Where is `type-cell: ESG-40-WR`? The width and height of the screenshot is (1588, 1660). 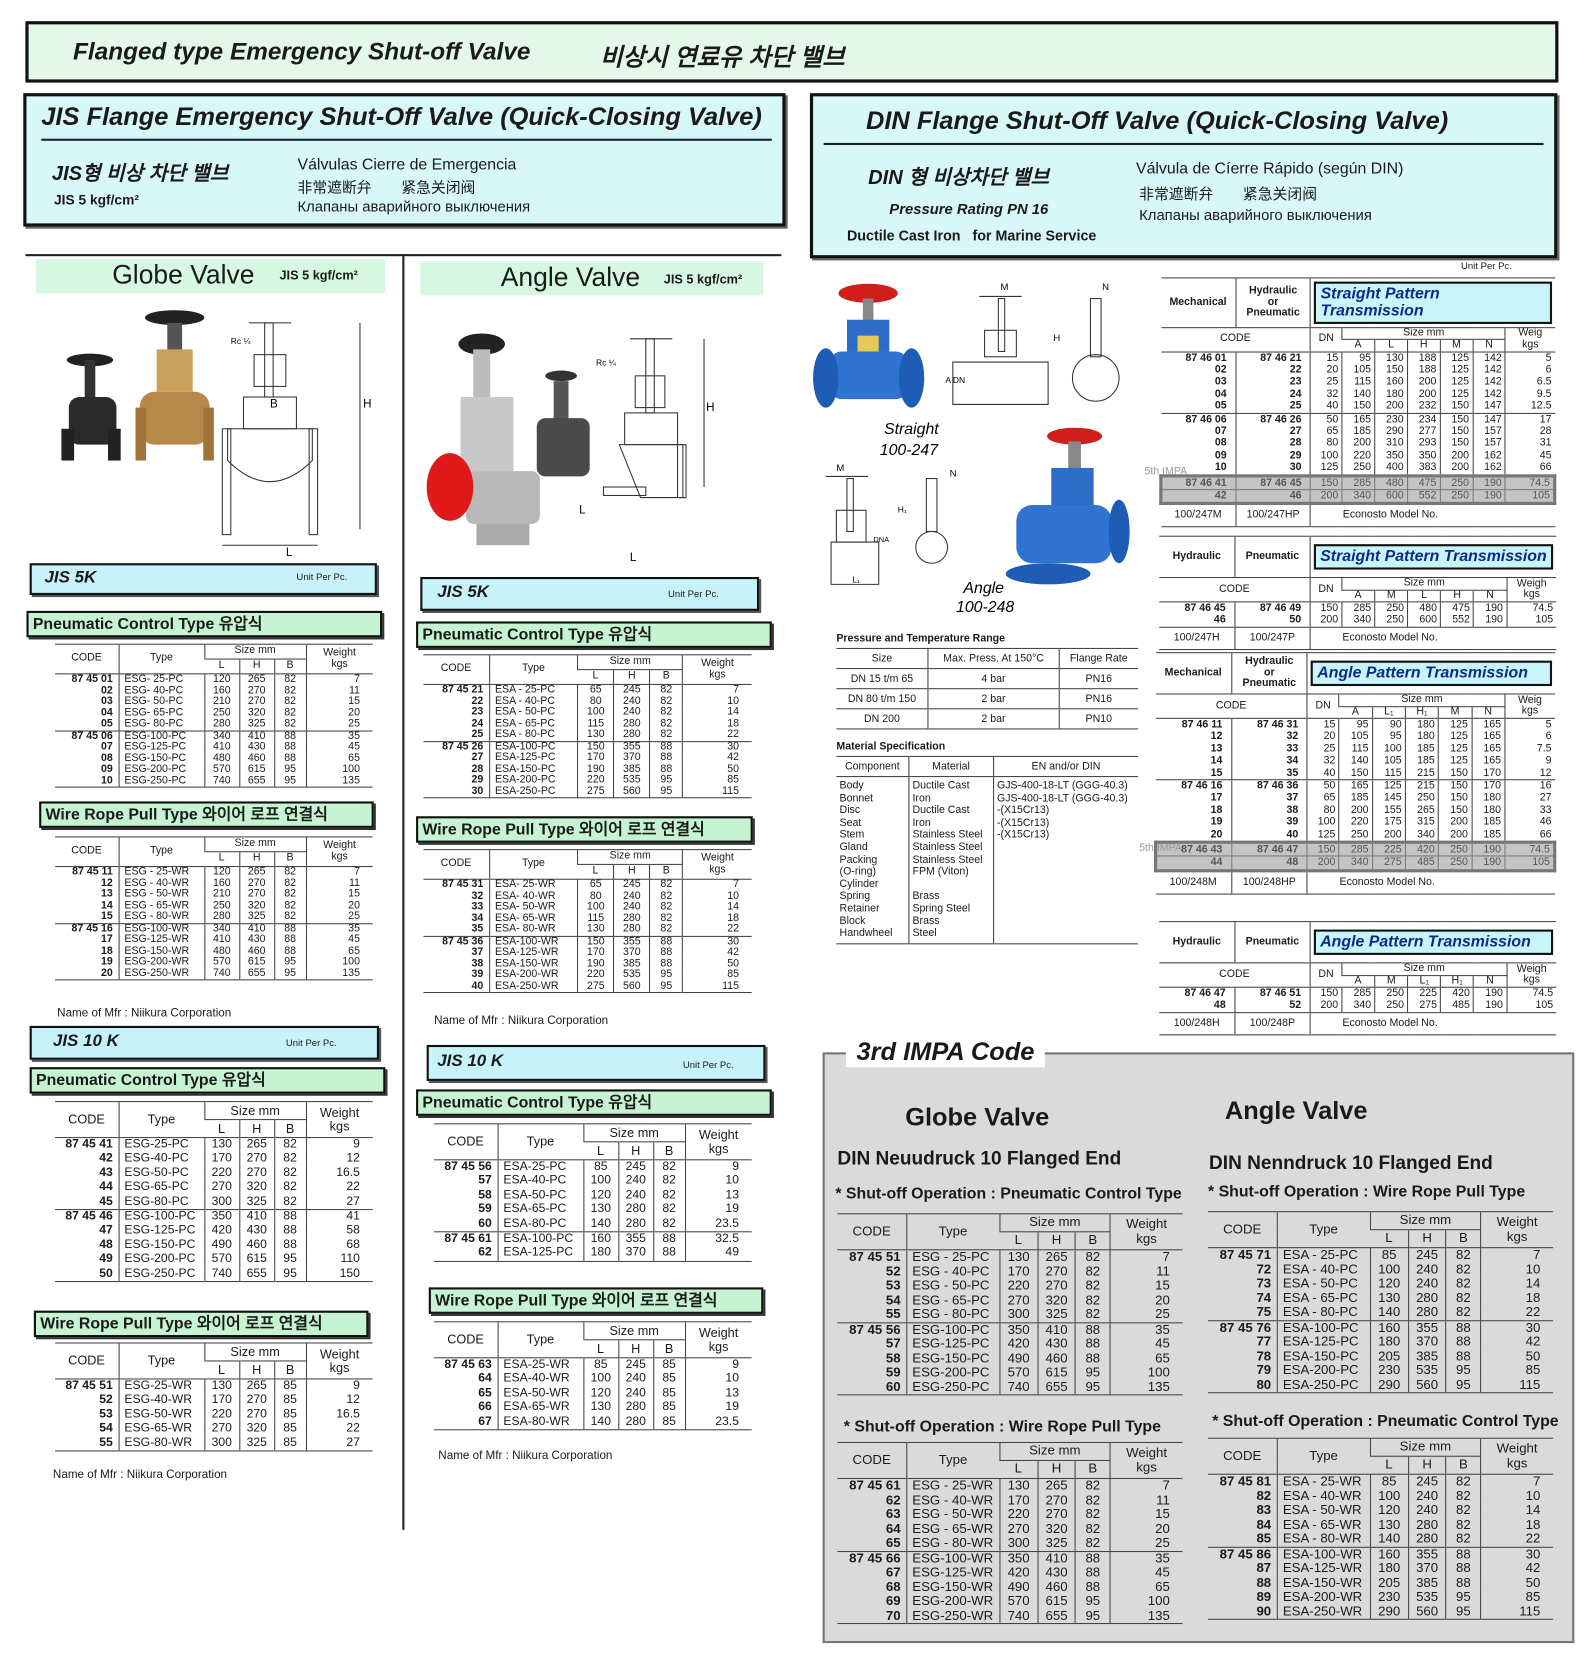 type-cell: ESG-40-WR is located at coordinates (161, 1400).